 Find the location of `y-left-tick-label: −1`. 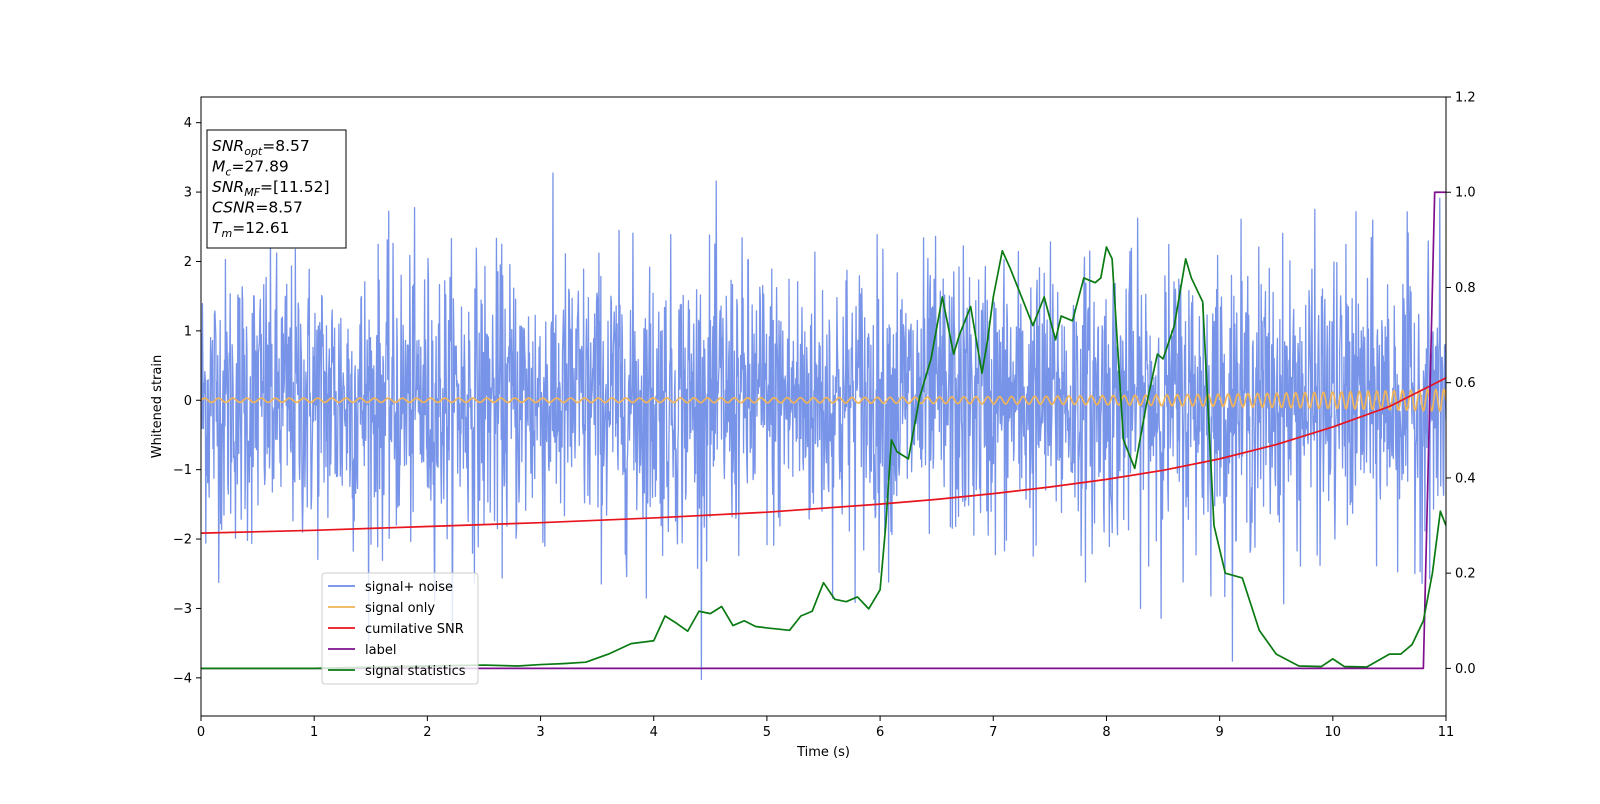

y-left-tick-label: −1 is located at coordinates (182, 470).